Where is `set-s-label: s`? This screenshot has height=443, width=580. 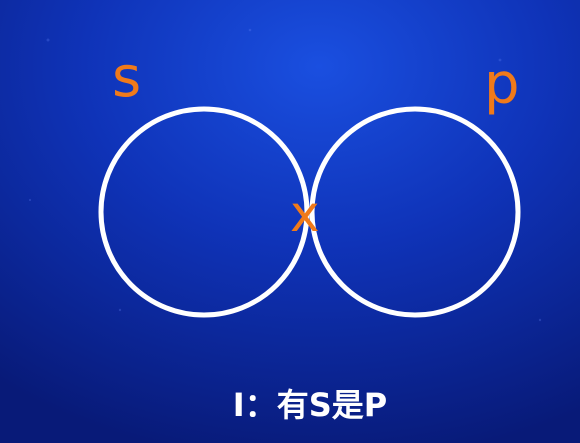
set-s-label: s is located at coordinates (126, 77).